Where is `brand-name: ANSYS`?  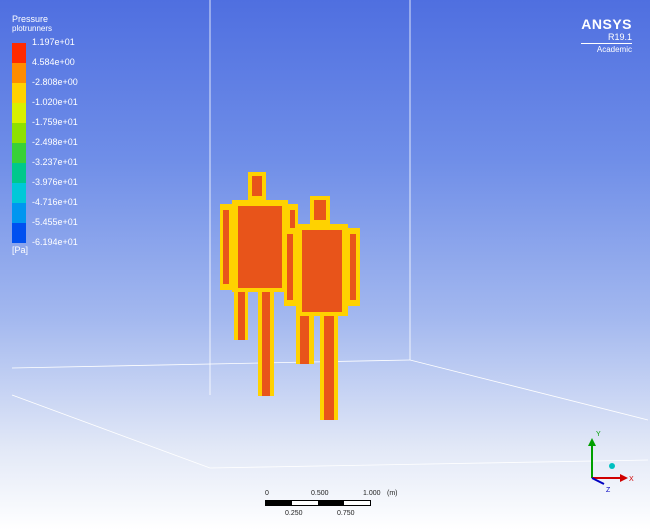
brand-name: ANSYS is located at coordinates (606, 24).